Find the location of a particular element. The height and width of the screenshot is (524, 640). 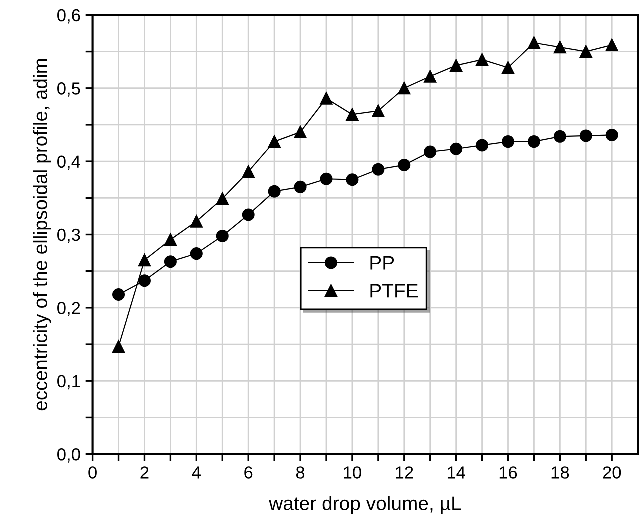

y-tick-label: 0,4 is located at coordinates (69, 163).